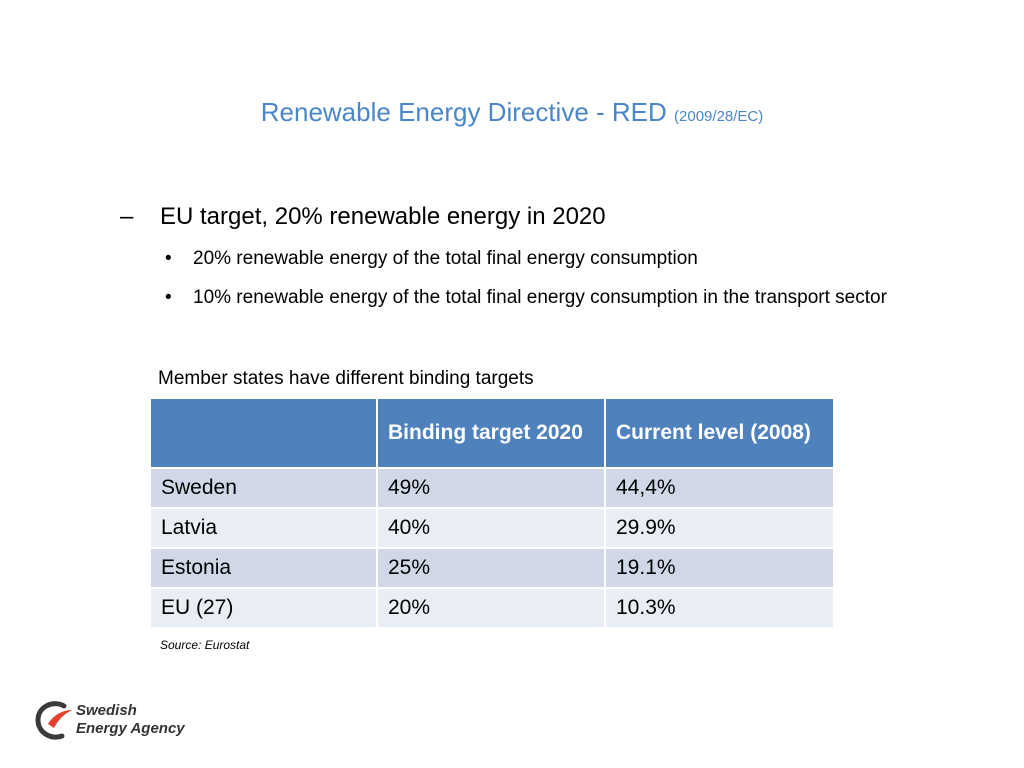  Describe the element at coordinates (263, 568) in the screenshot. I see `cell-country: Estonia` at that location.